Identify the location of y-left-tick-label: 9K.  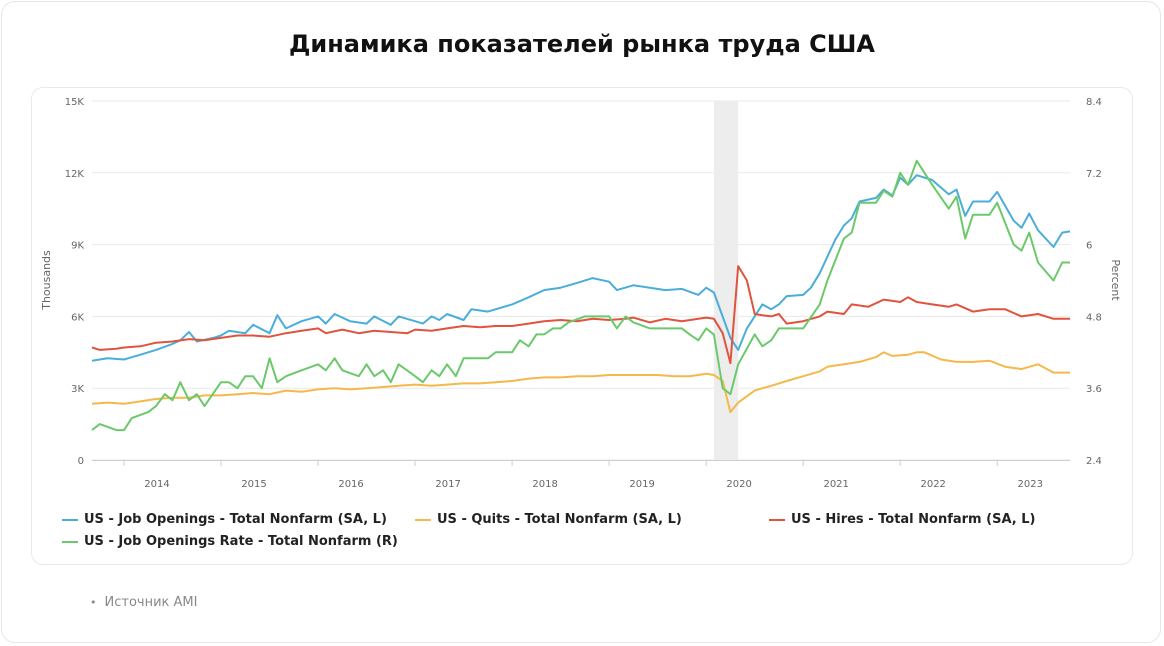
(77, 246).